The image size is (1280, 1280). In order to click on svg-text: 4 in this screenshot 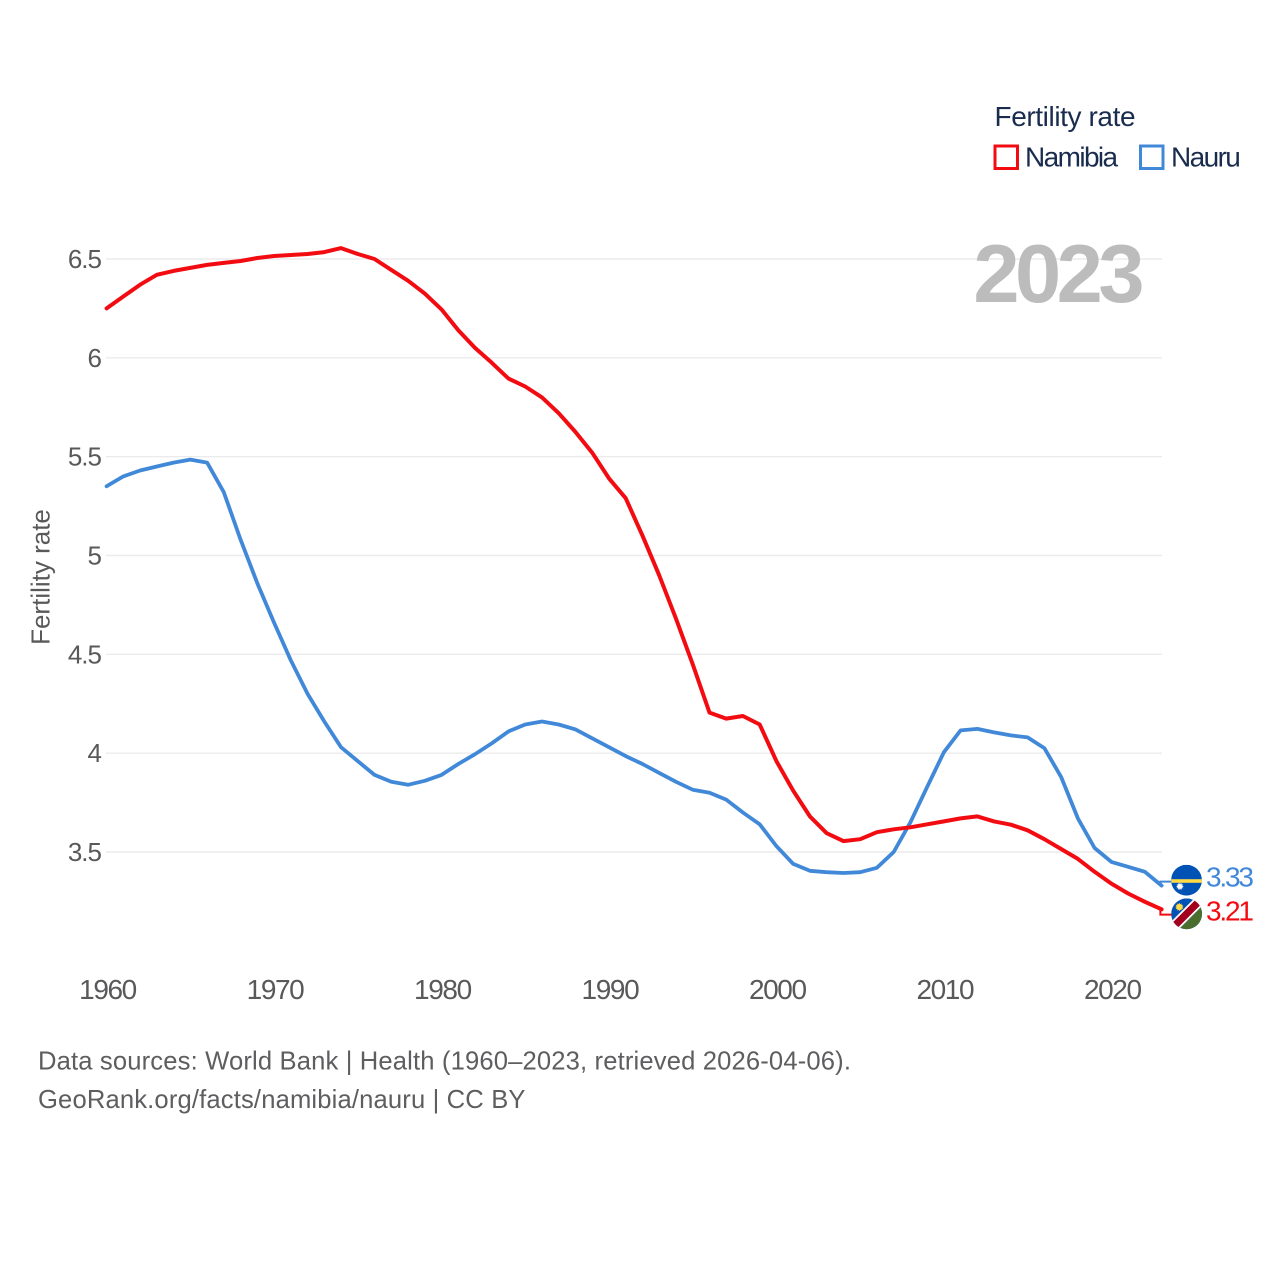, I will do `click(95, 753)`.